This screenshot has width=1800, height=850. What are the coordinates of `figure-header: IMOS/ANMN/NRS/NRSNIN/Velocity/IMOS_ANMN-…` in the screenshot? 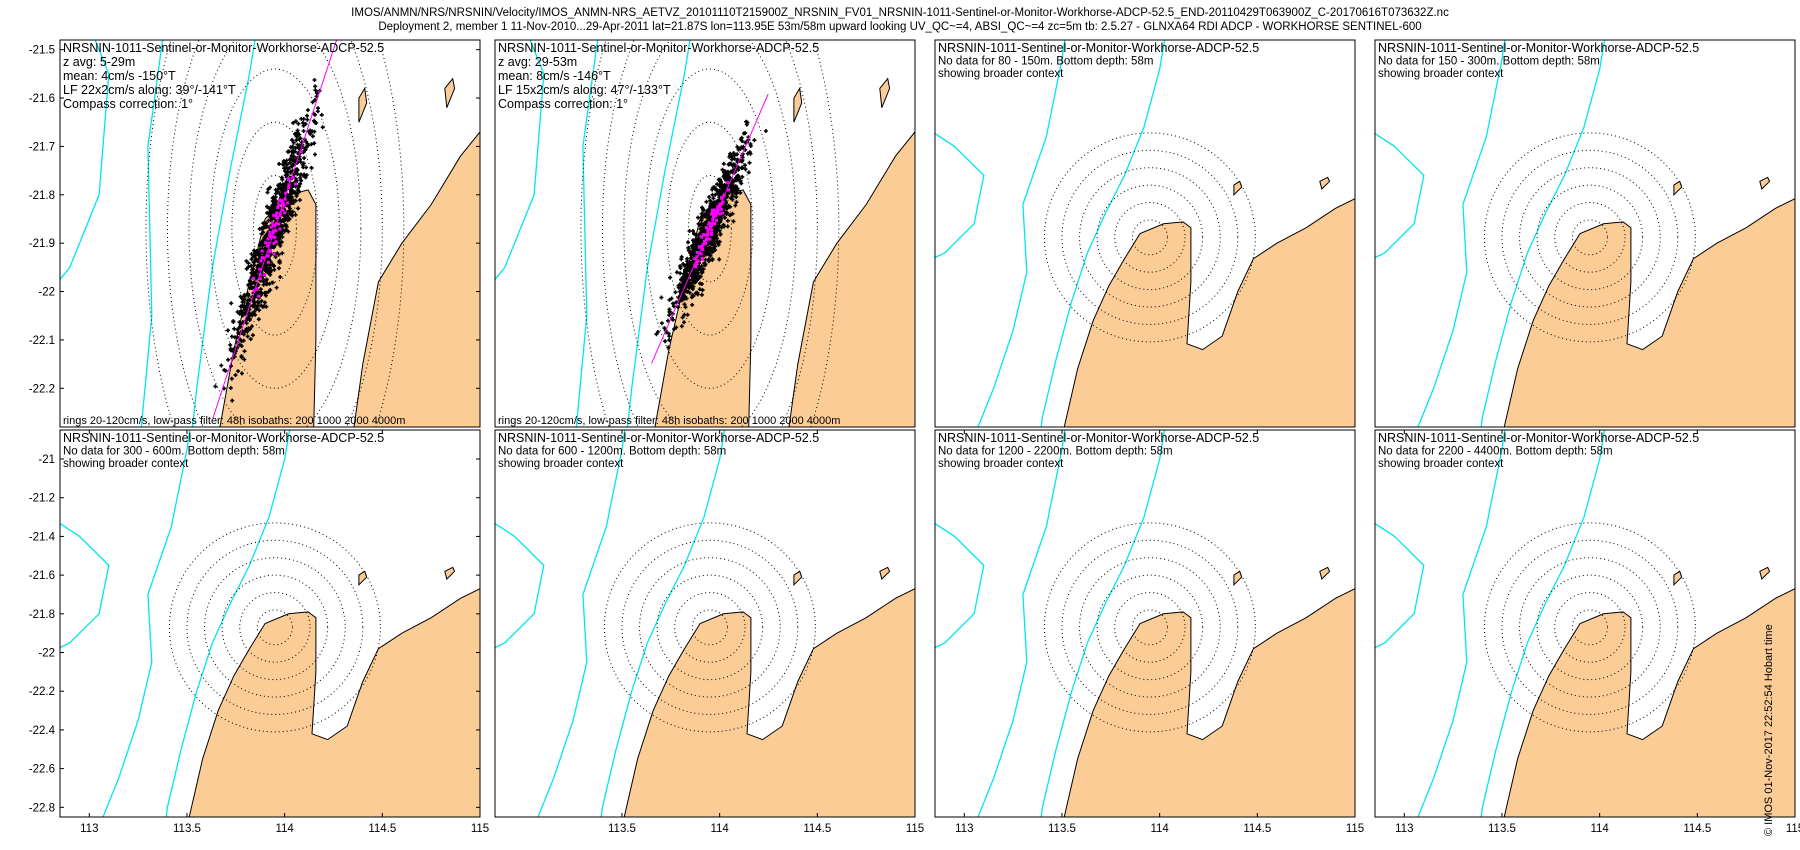 It's located at (900, 20).